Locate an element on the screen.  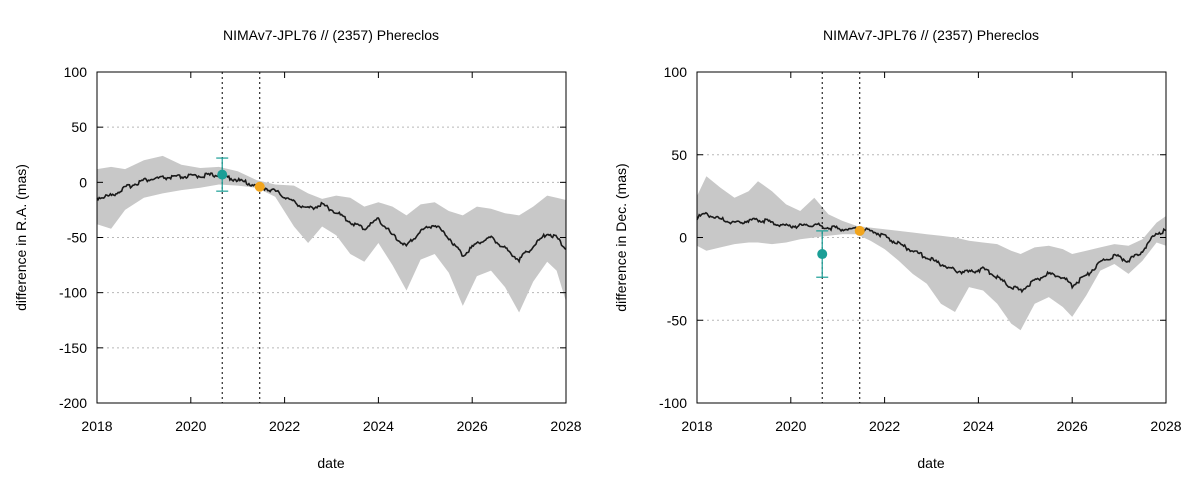
y-tick-label: -150 is located at coordinates (73, 348).